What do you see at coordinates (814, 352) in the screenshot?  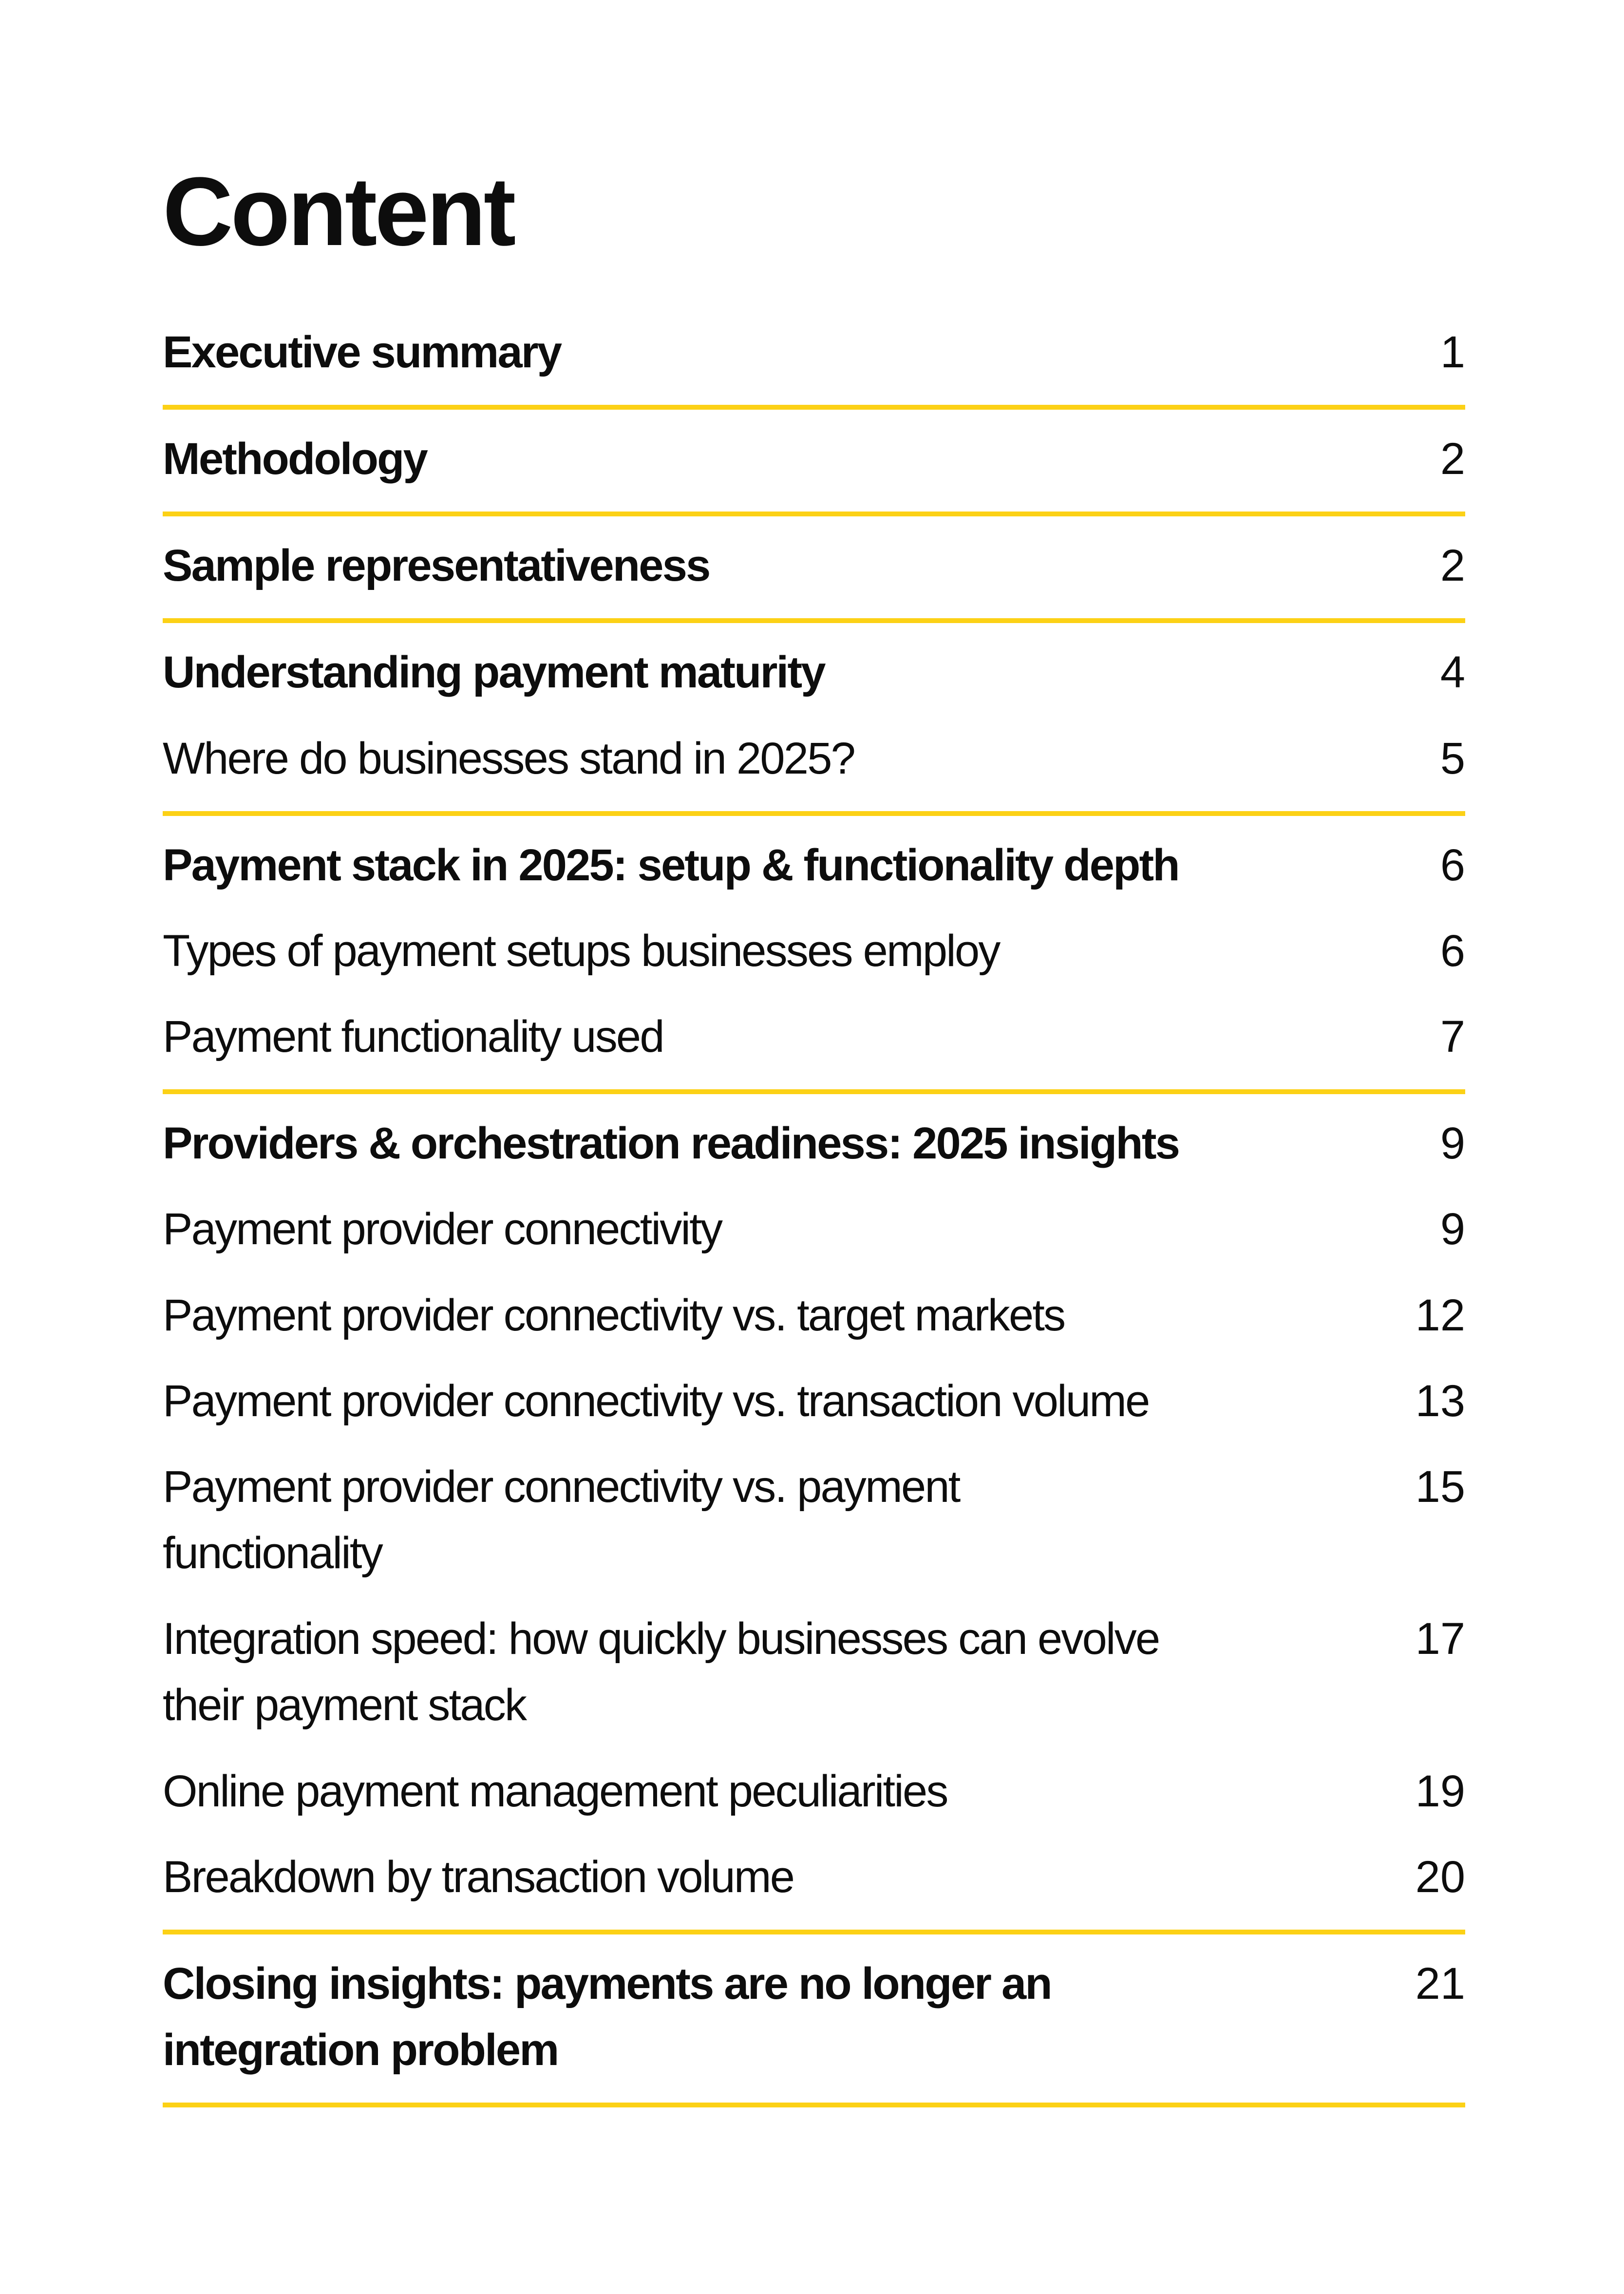 I see `toc-entry: Executive summary 1` at bounding box center [814, 352].